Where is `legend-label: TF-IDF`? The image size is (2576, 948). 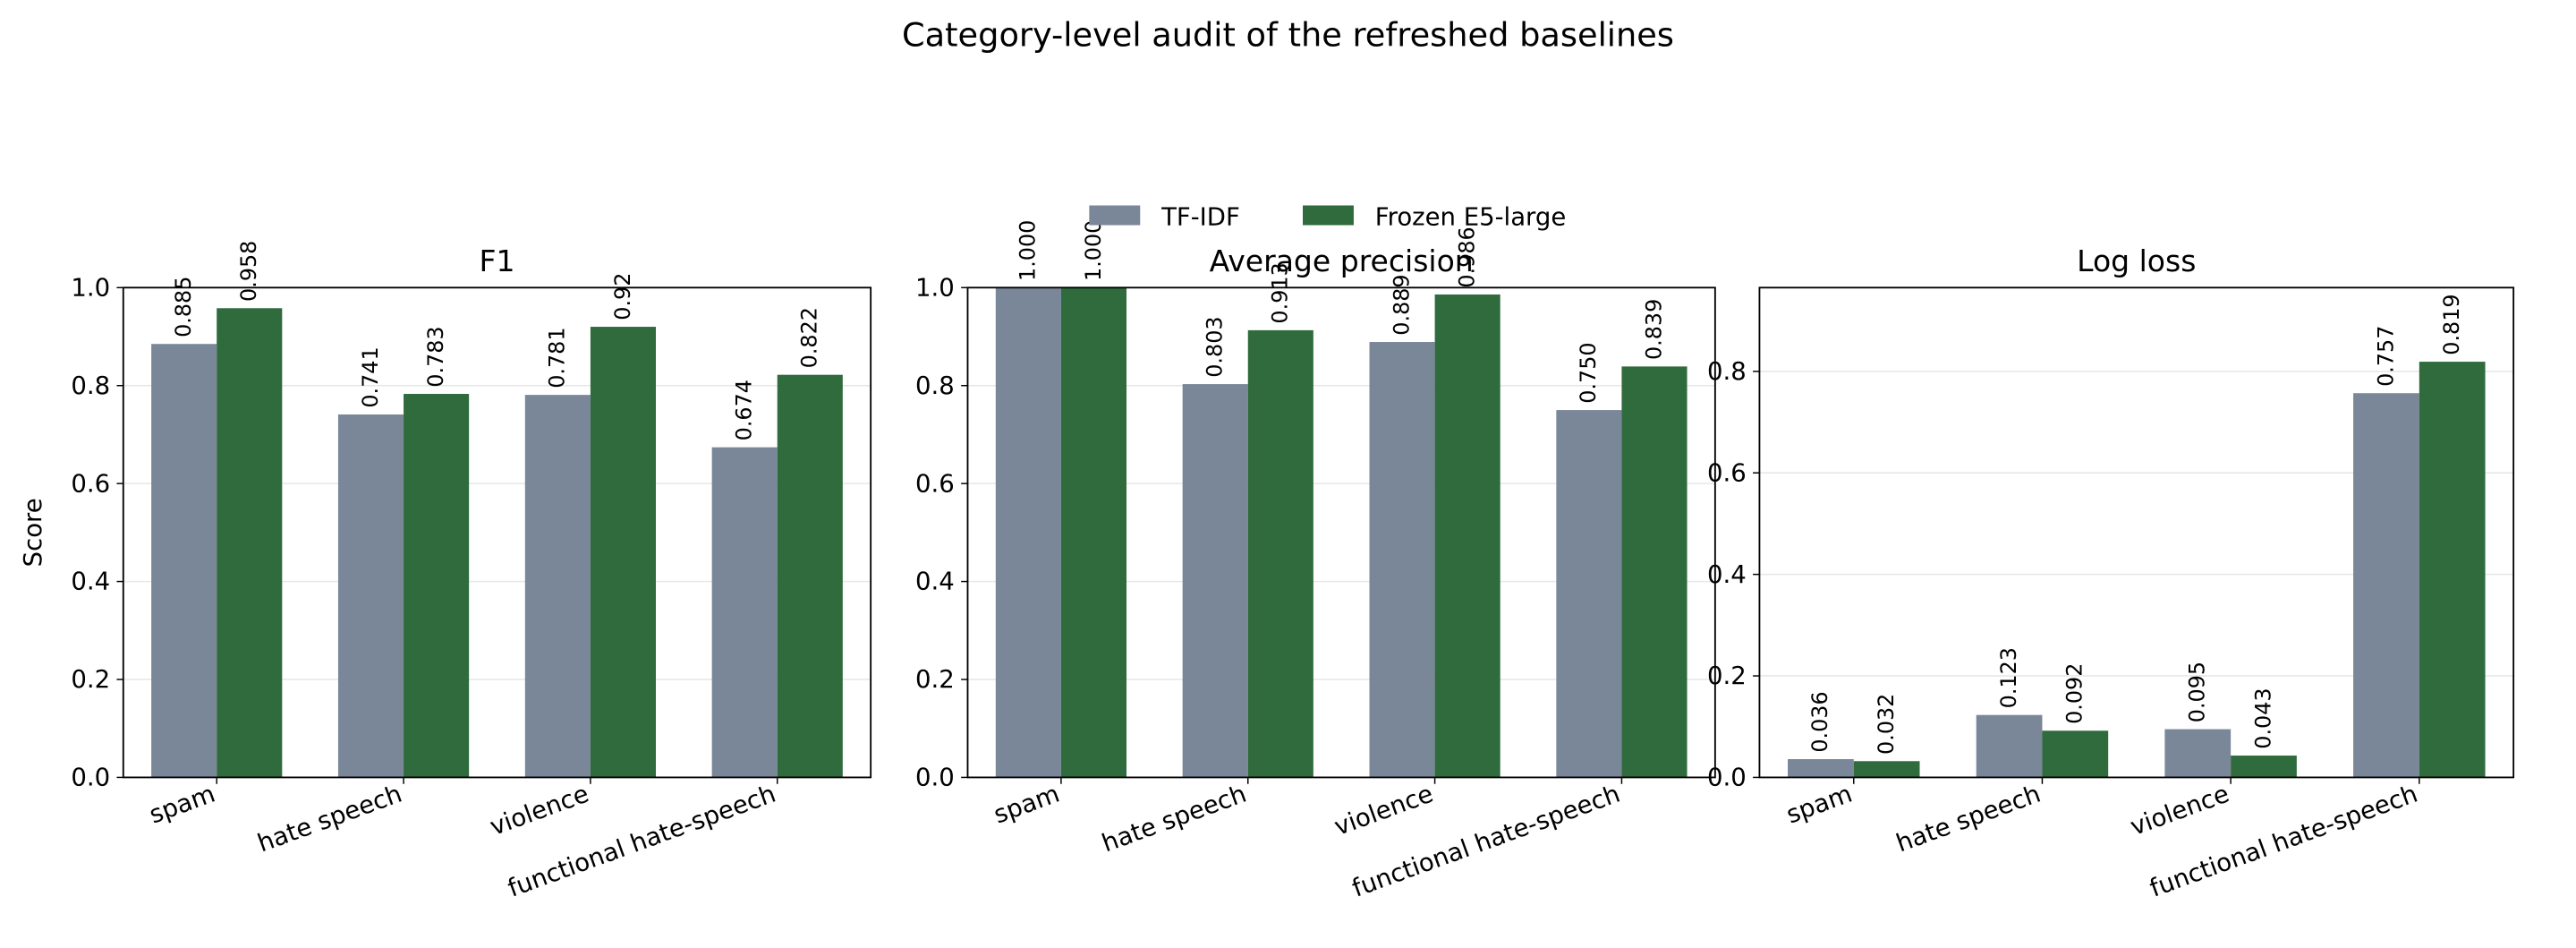
legend-label: TF-IDF is located at coordinates (1200, 217).